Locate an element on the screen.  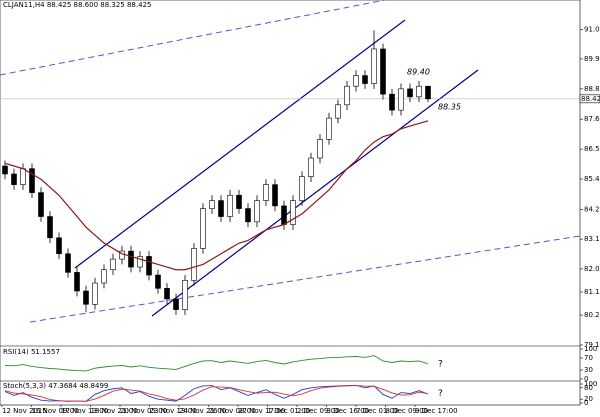
x-tick-label: 18 Nov 21:00 is located at coordinates (114, 411).